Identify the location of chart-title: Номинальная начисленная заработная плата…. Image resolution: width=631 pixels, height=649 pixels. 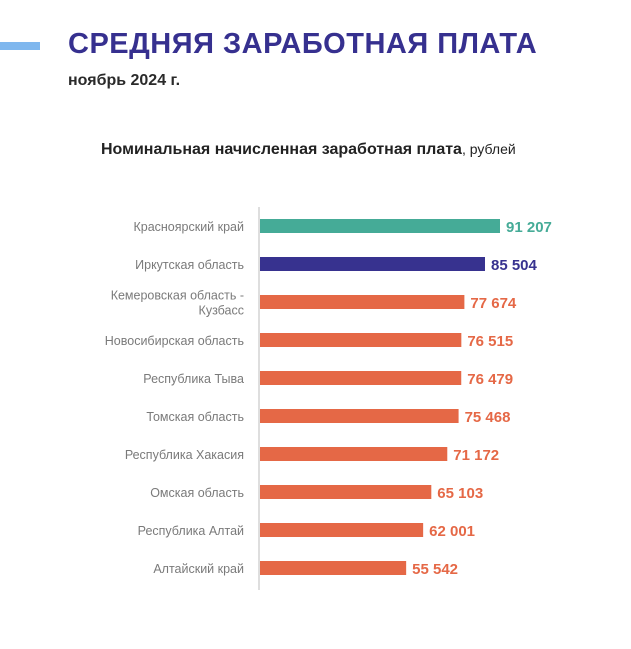
(308, 149).